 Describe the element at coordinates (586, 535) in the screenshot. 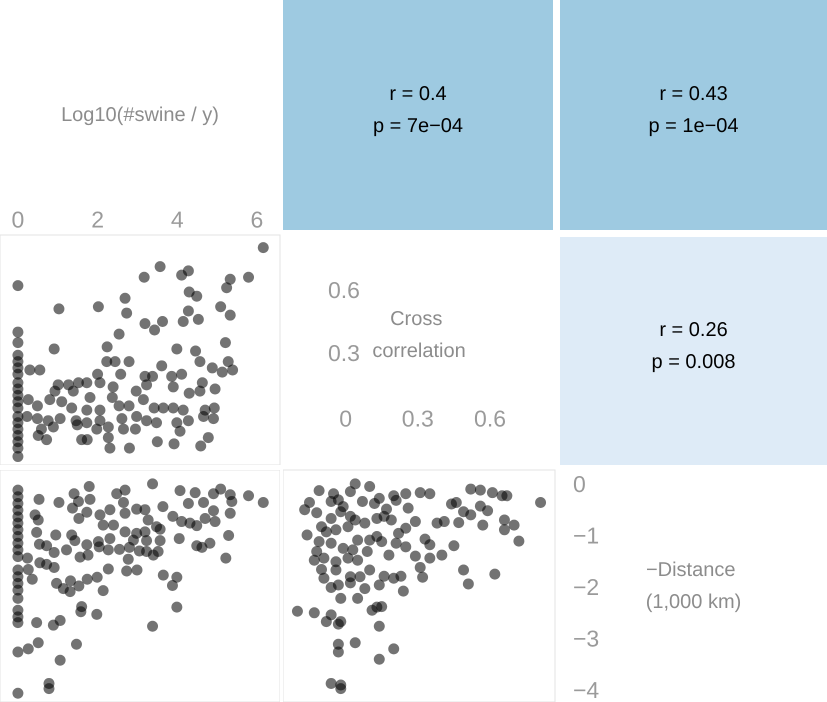

I see `y-tick-label: −1` at that location.